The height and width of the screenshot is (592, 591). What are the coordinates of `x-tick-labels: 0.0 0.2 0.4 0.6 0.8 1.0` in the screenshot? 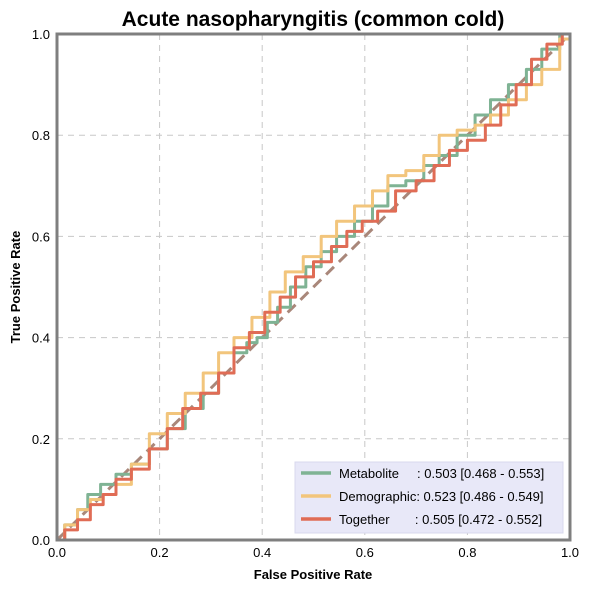 It's located at (313, 552).